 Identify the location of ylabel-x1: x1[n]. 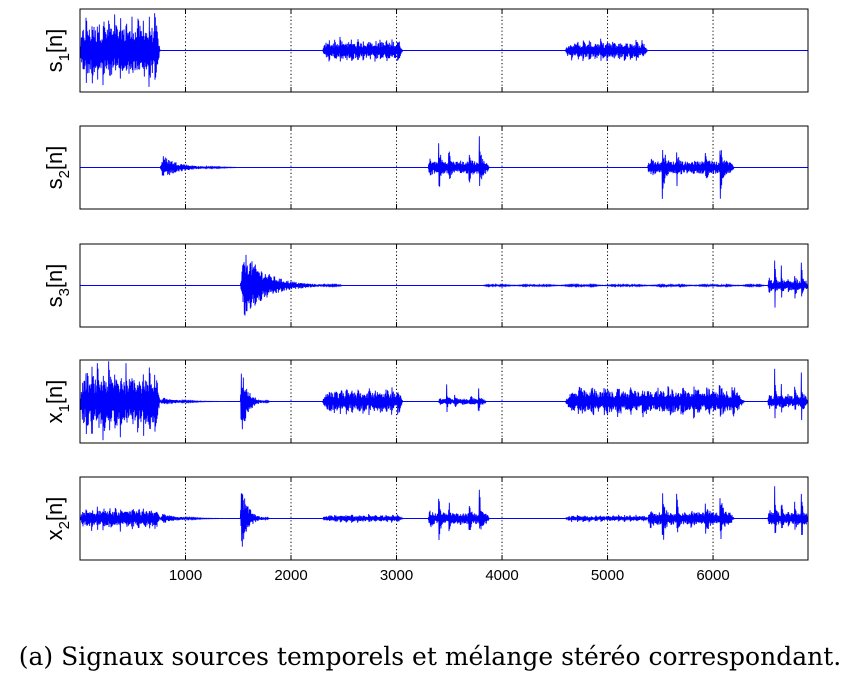
(57, 402).